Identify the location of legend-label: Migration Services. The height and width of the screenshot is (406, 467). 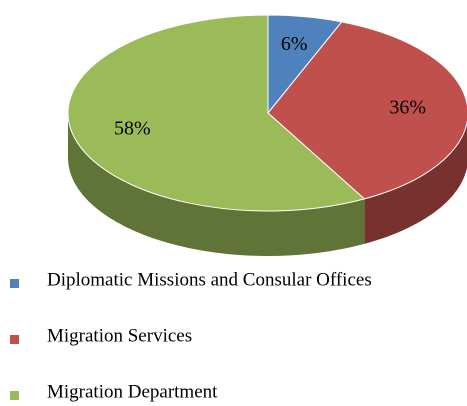
(119, 335).